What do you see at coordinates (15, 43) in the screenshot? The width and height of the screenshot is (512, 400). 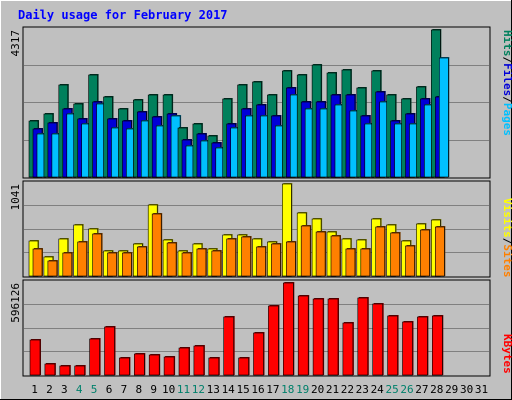 I see `panel-requests-max-label: 4317` at bounding box center [15, 43].